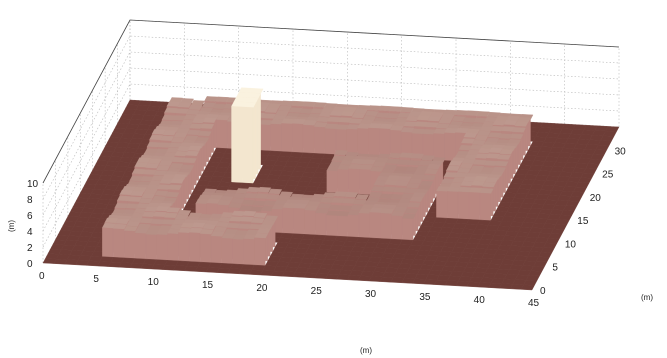 Image resolution: width=667 pixels, height=358 pixels. Describe the element at coordinates (366, 350) in the screenshot. I see `x-axis-label: (m)` at that location.